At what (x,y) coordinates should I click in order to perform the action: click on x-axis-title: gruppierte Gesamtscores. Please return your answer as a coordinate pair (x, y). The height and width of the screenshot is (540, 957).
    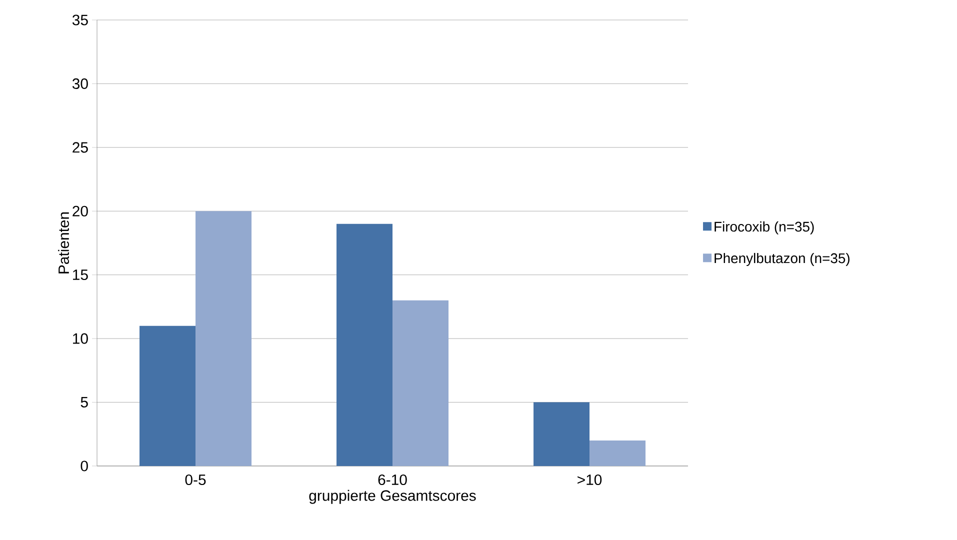
    Looking at the image, I should click on (392, 497).